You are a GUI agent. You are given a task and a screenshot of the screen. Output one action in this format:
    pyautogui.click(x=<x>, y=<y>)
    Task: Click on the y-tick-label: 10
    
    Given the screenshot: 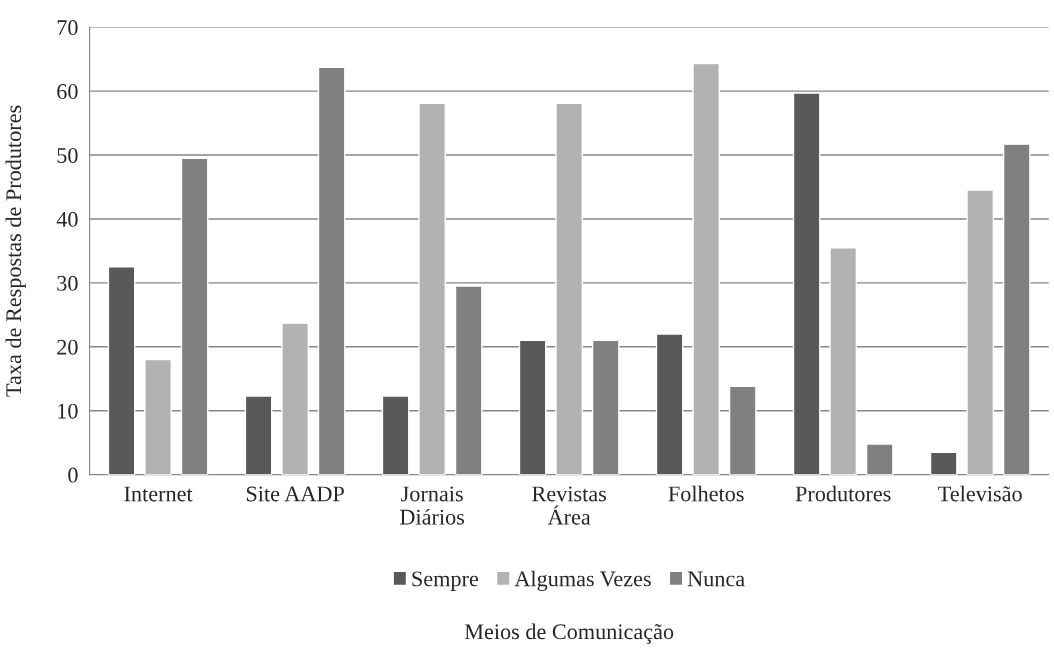 What is the action you would take?
    pyautogui.click(x=68, y=411)
    